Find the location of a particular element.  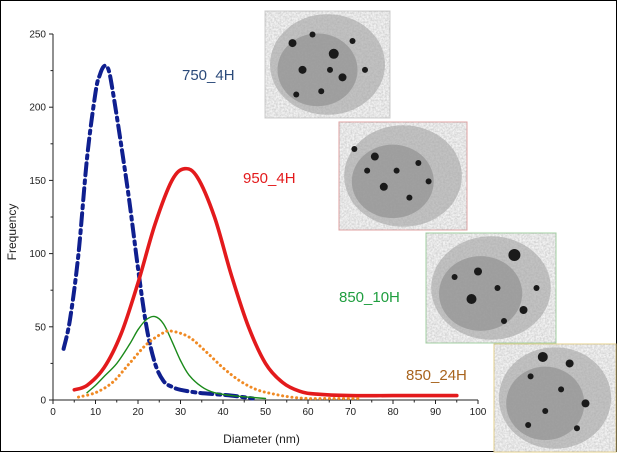

x-tick-label: 20 is located at coordinates (138, 412).